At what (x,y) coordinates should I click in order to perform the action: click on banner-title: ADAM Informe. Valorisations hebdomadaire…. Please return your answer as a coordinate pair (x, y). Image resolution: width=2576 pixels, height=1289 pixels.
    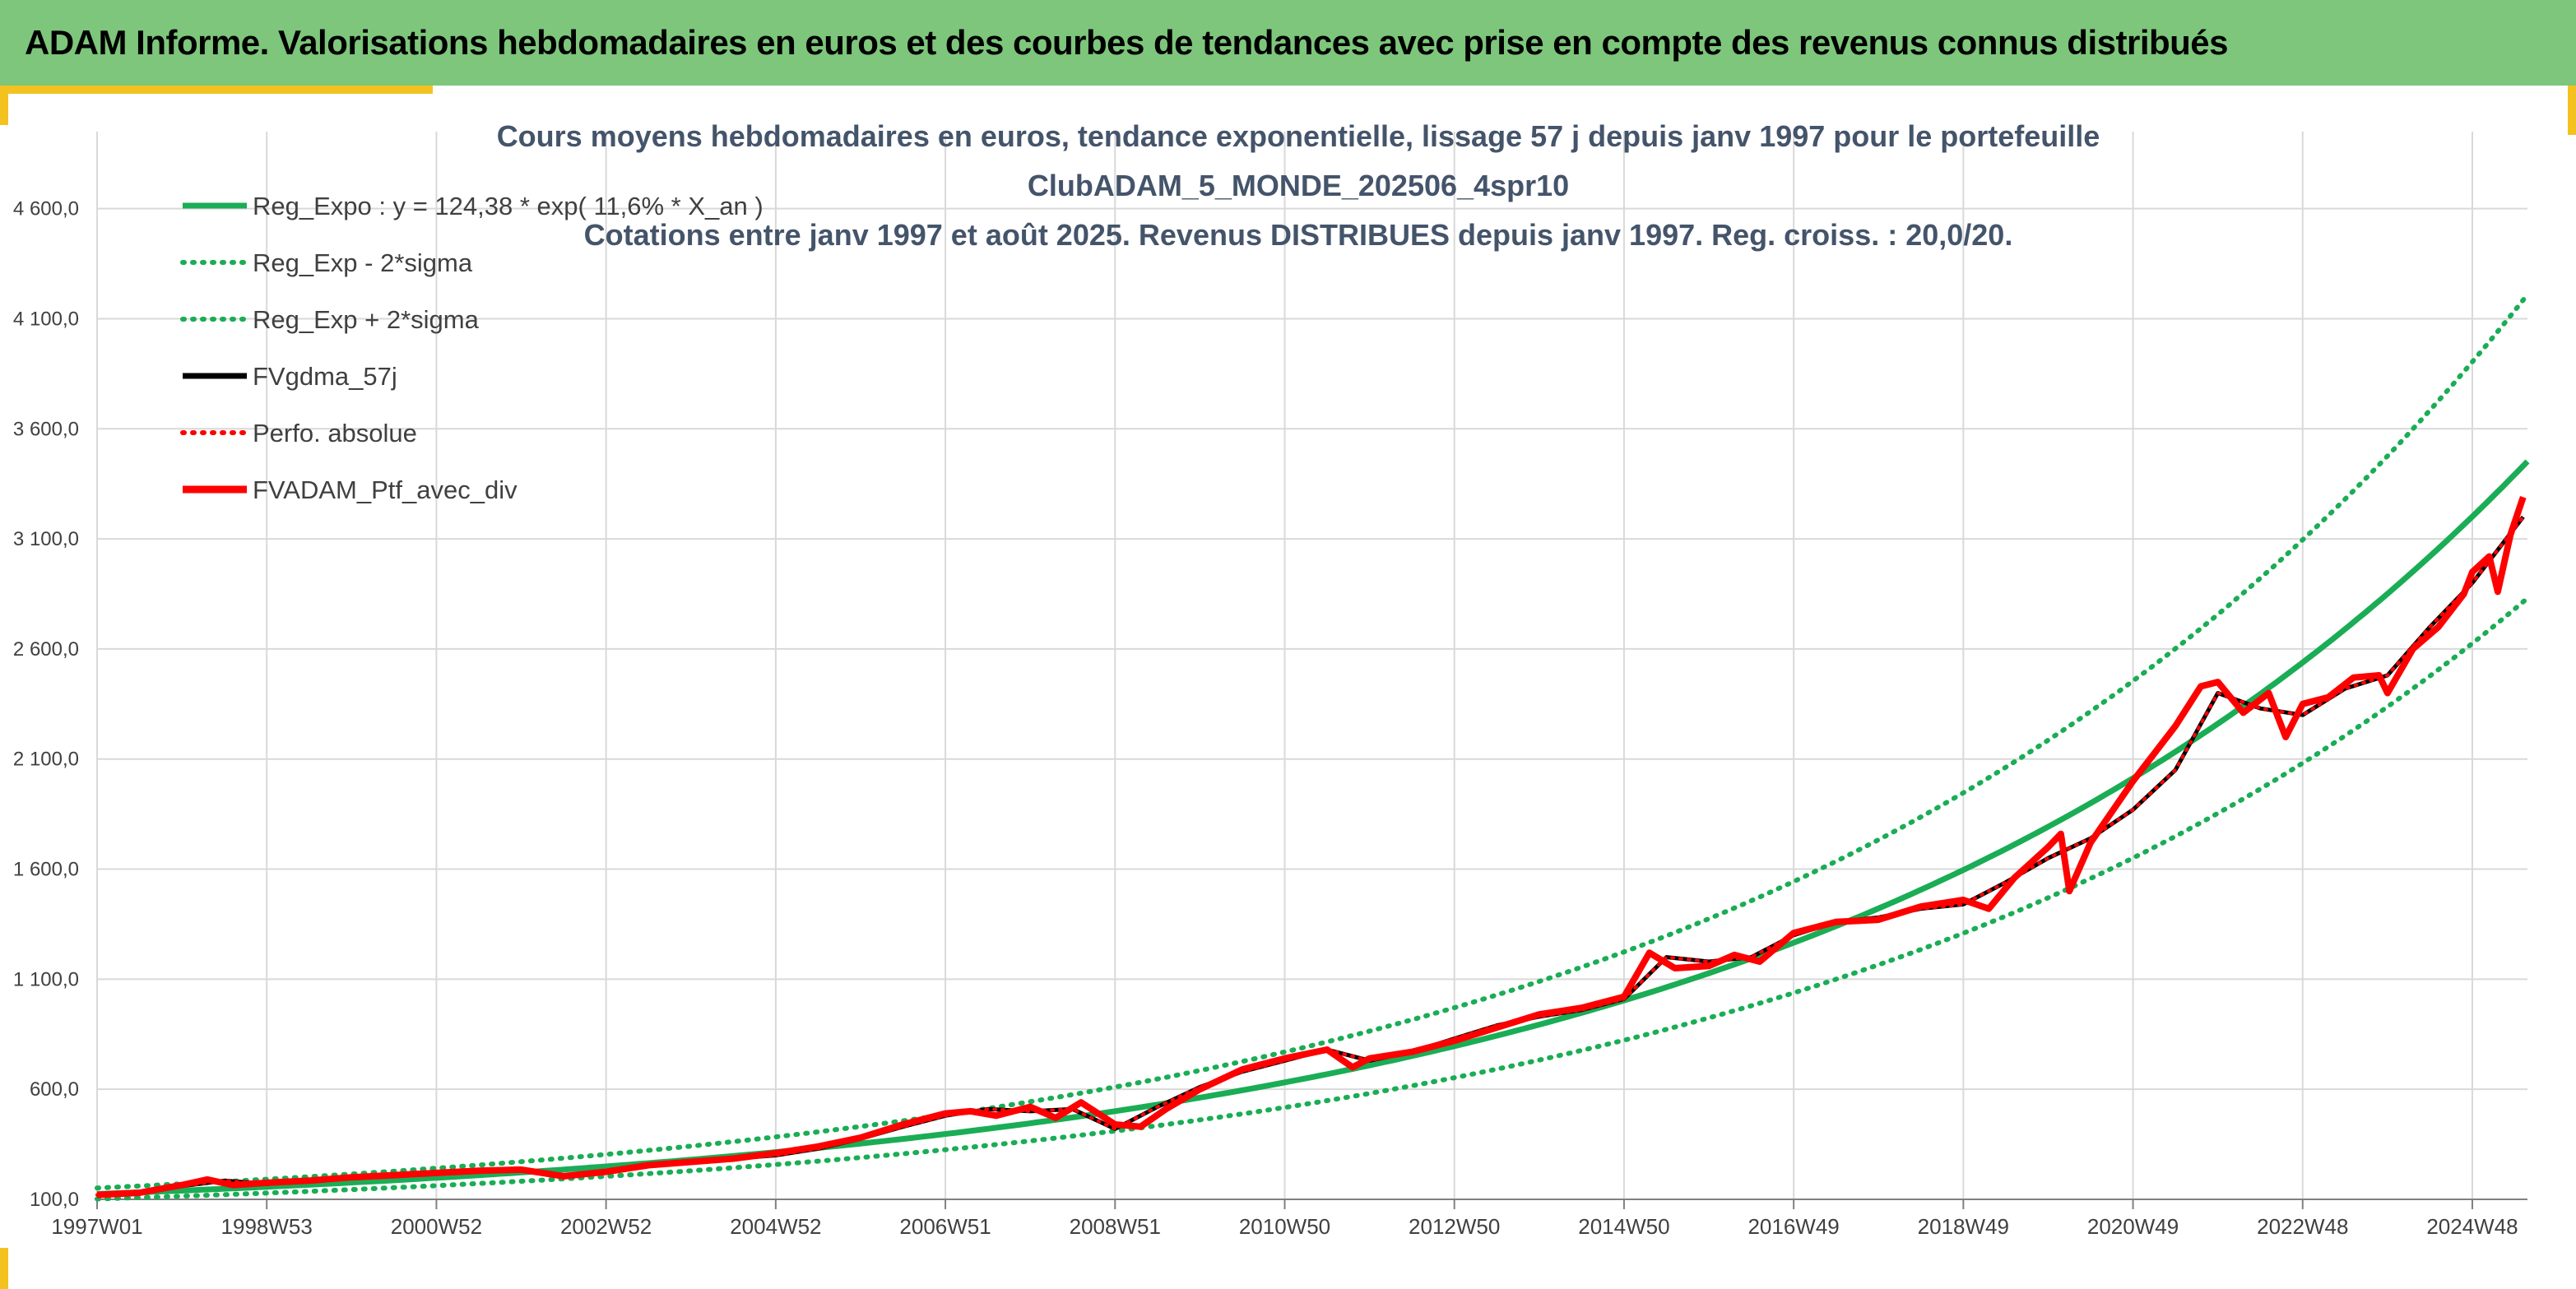
    Looking at the image, I should click on (1127, 42).